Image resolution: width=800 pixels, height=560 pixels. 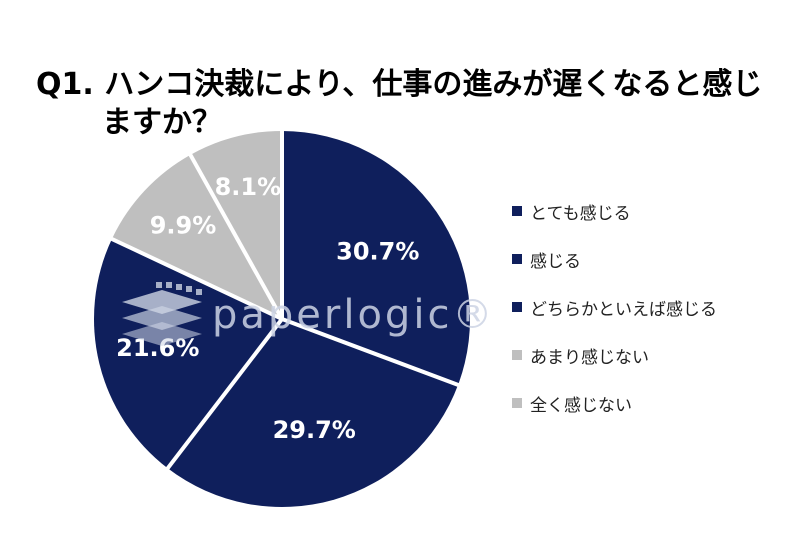 What do you see at coordinates (517, 307) in the screenshot?
I see `legend-swatch-somewhat` at bounding box center [517, 307].